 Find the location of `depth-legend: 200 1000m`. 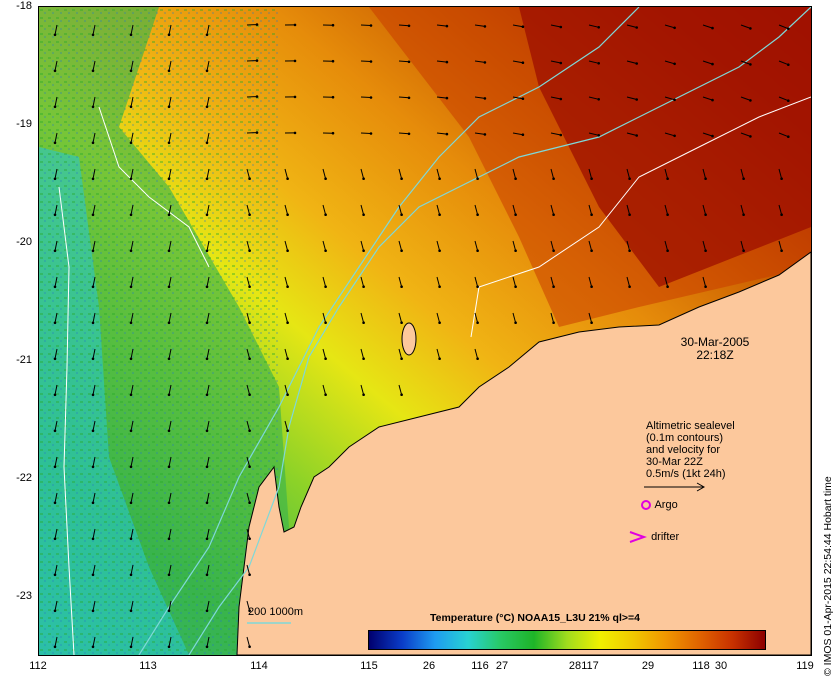

depth-legend: 200 1000m is located at coordinates (276, 612).